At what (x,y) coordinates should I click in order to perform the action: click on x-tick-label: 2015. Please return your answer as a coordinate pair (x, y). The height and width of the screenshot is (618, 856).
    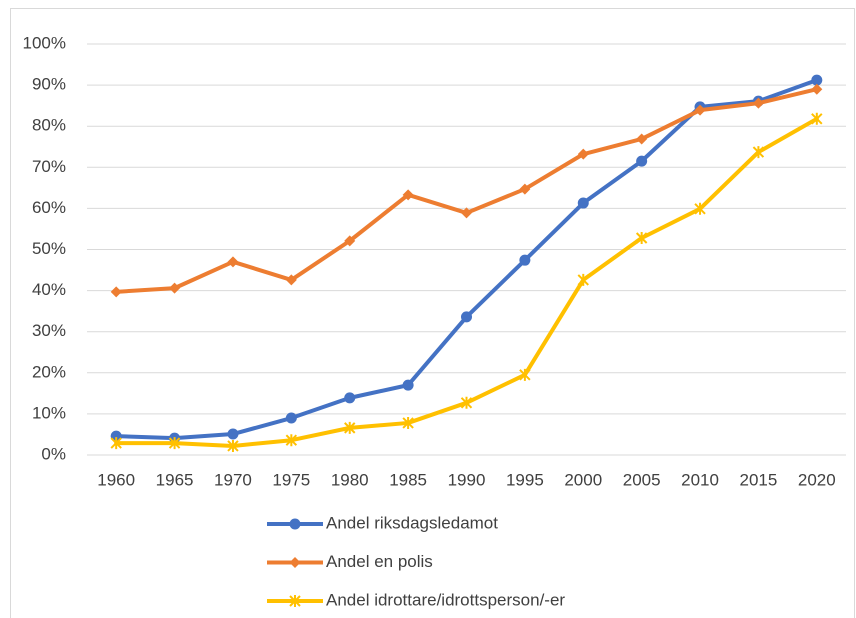
    Looking at the image, I should click on (759, 479).